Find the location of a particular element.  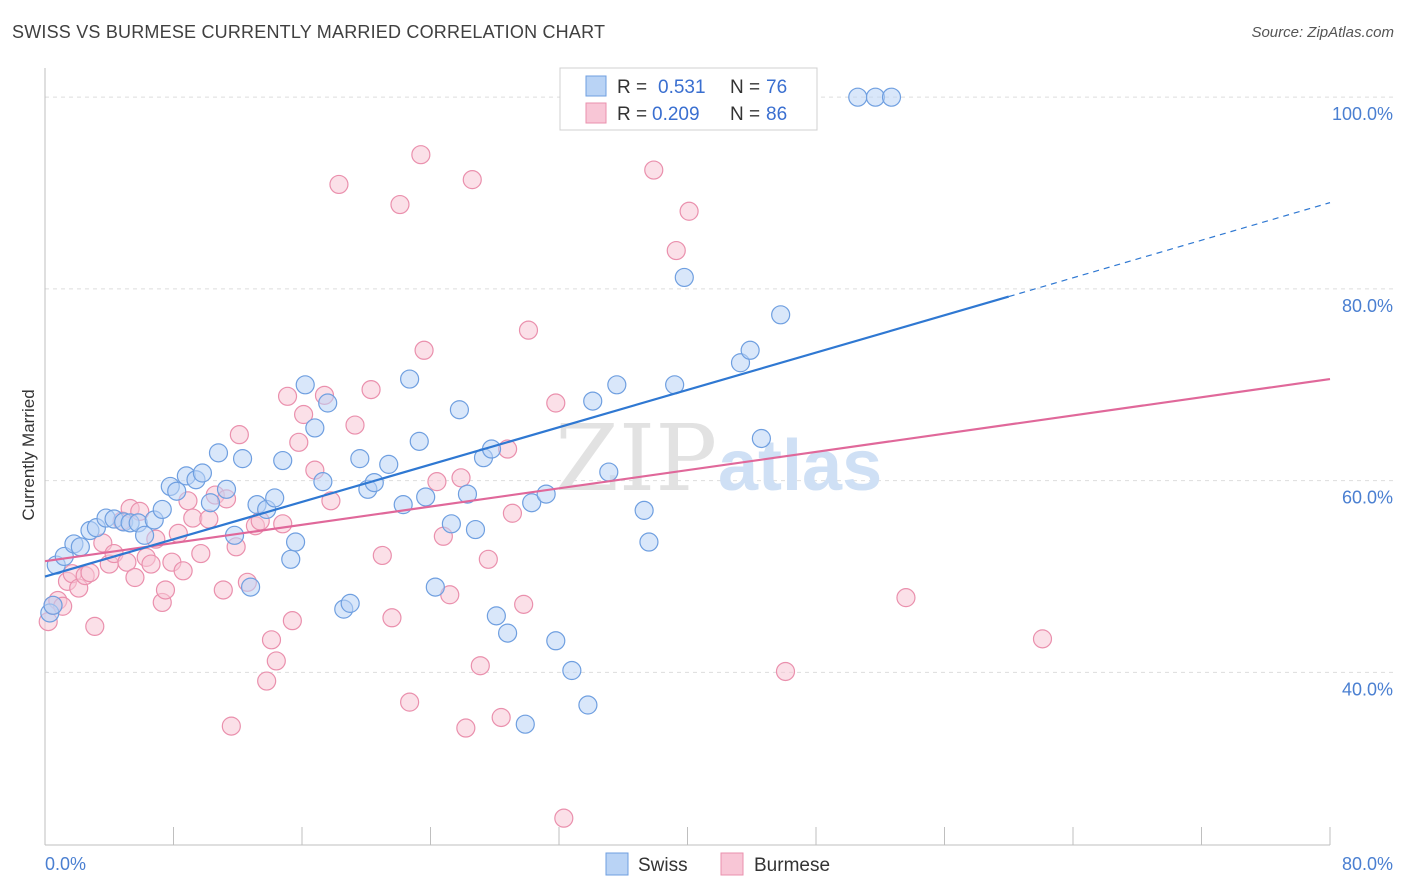

x-tick-label: 80.0% is located at coordinates (1367, 864).